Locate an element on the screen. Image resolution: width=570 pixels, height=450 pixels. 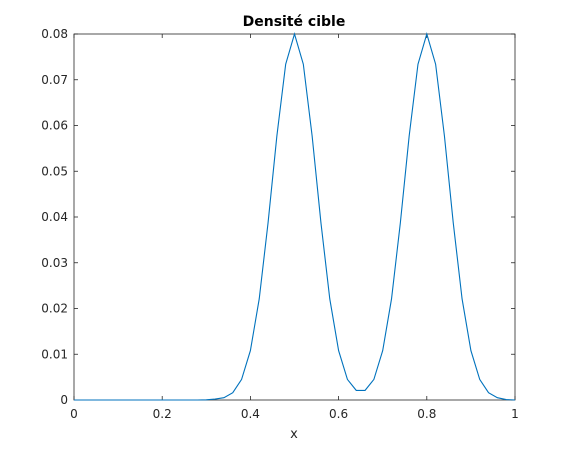
y-tick-label: 0.07 is located at coordinates (54, 80).